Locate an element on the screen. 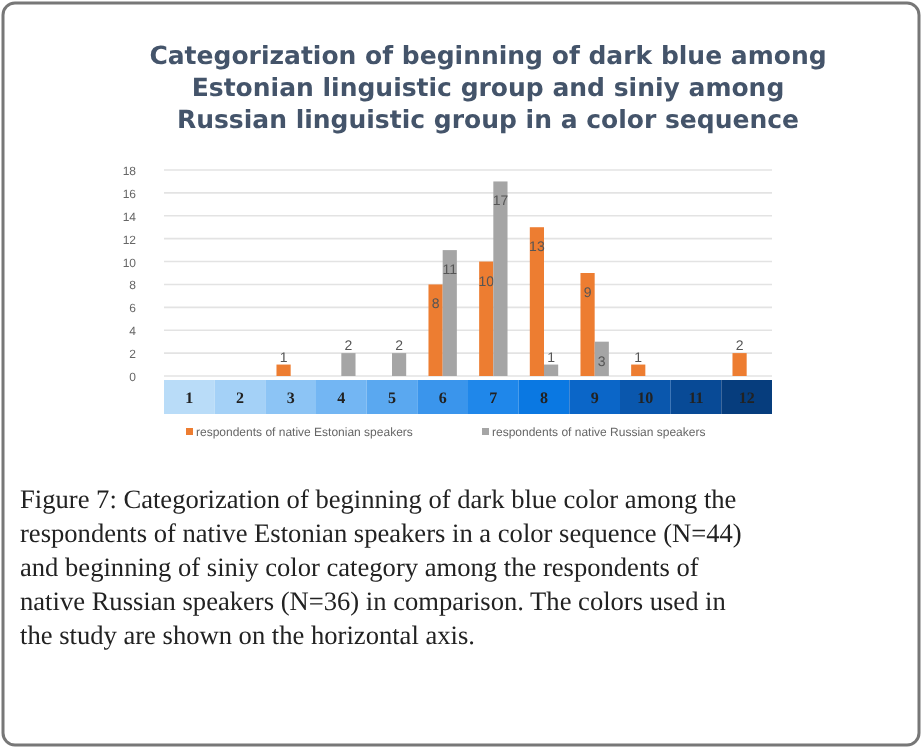 Image resolution: width=922 pixels, height=748 pixels. x-tick-label: 12 is located at coordinates (746, 398).